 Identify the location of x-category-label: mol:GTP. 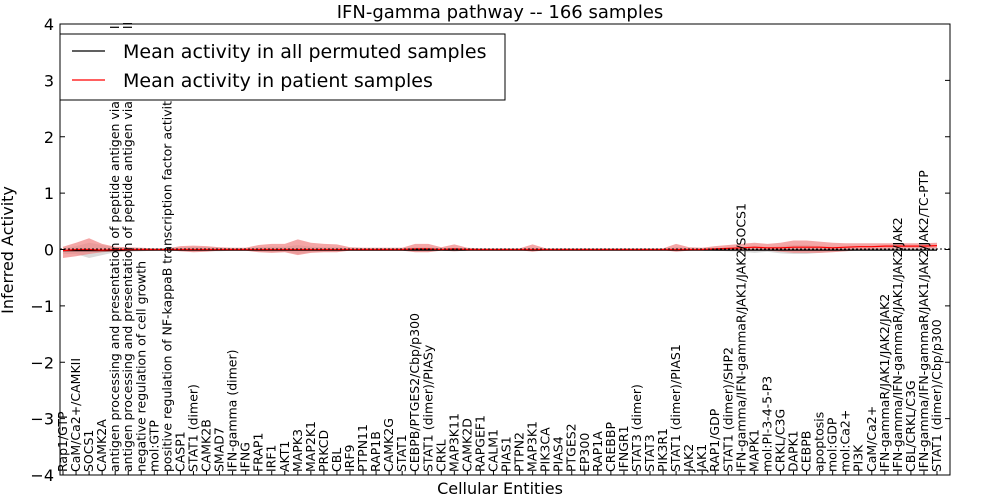
(153, 446).